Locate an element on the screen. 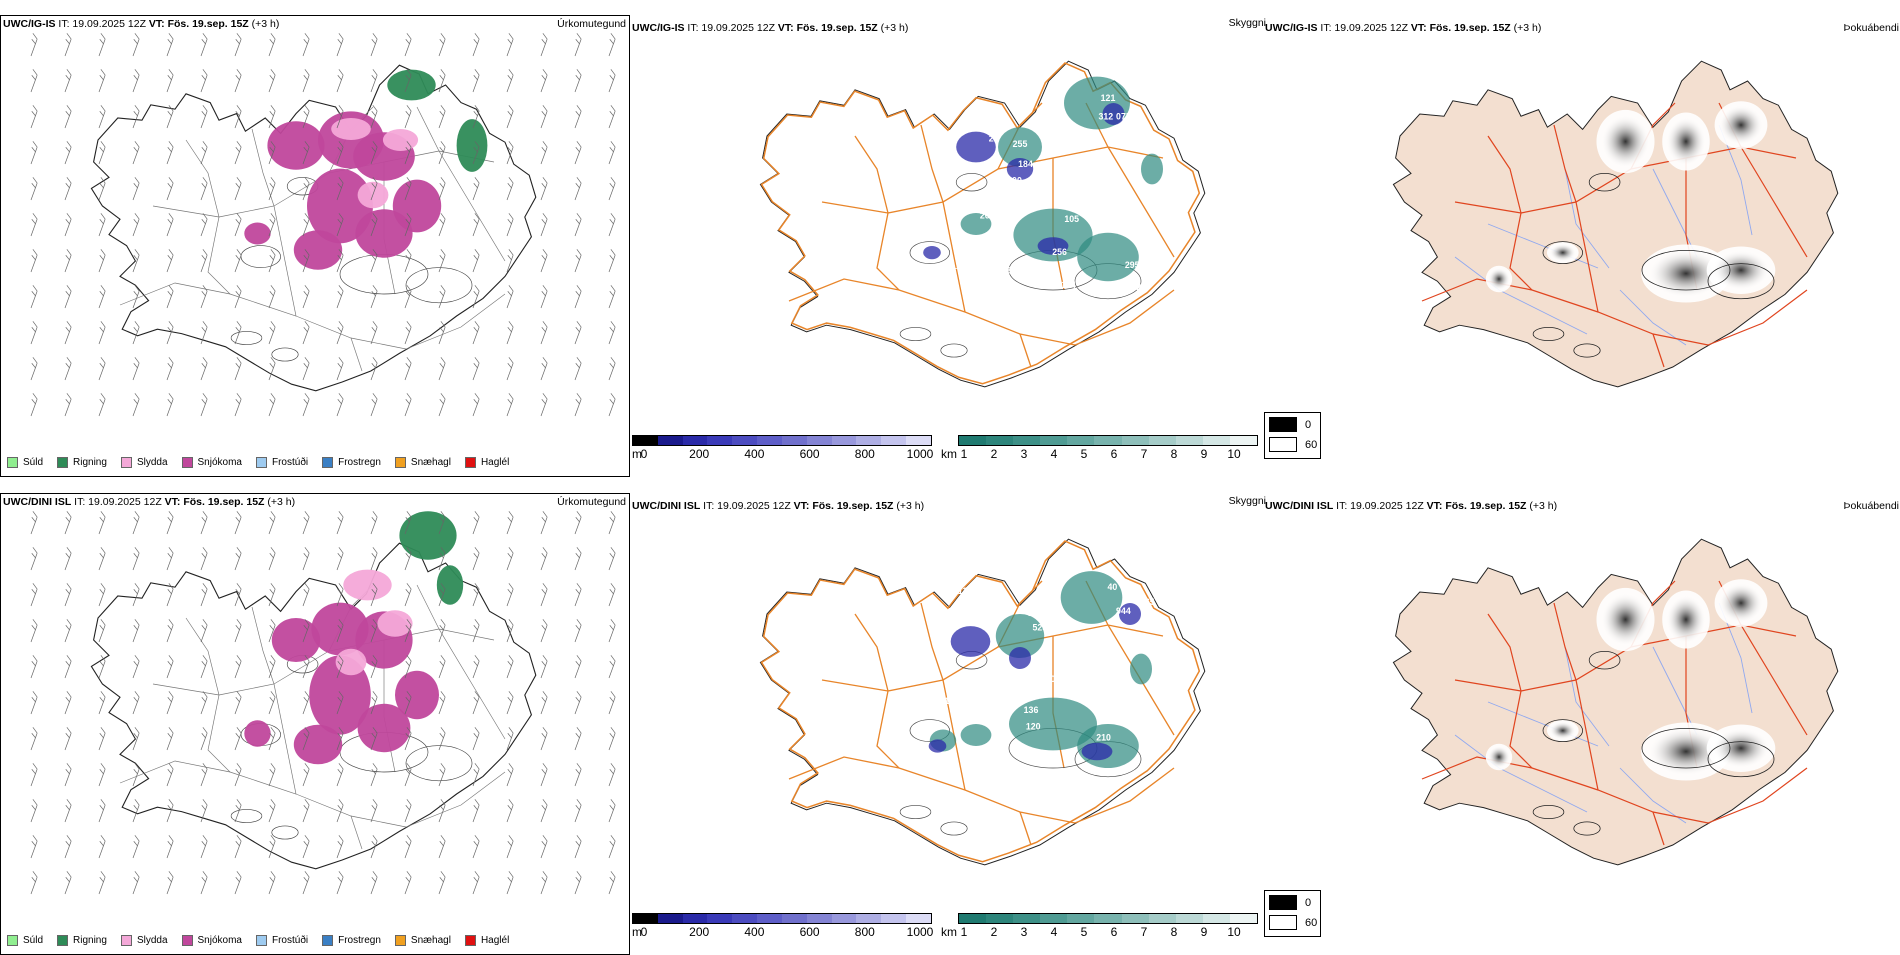  unit-m: m is located at coordinates (637, 454).